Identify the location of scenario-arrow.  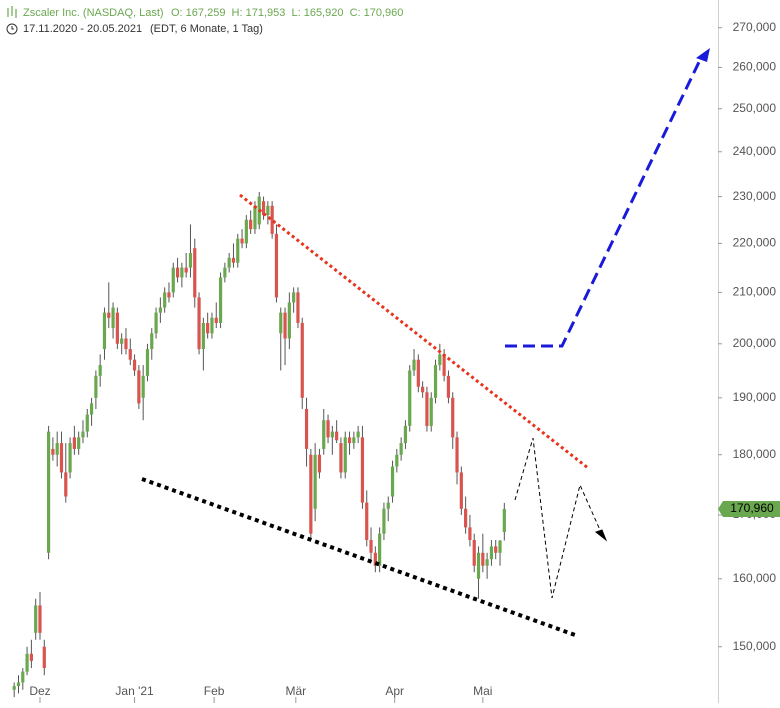
(601, 535).